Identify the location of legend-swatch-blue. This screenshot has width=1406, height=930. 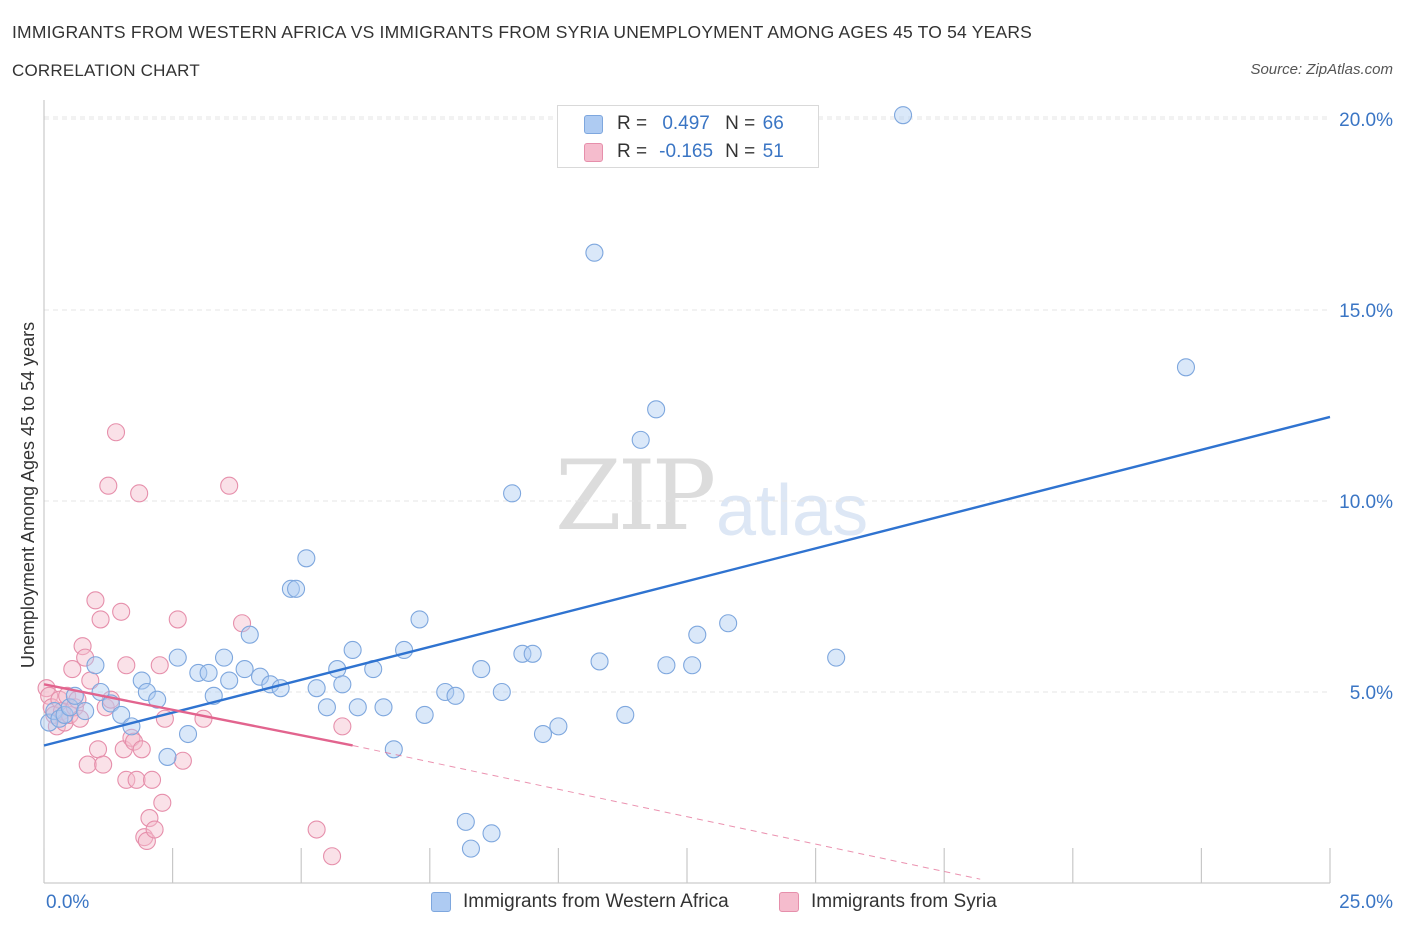
(593, 124).